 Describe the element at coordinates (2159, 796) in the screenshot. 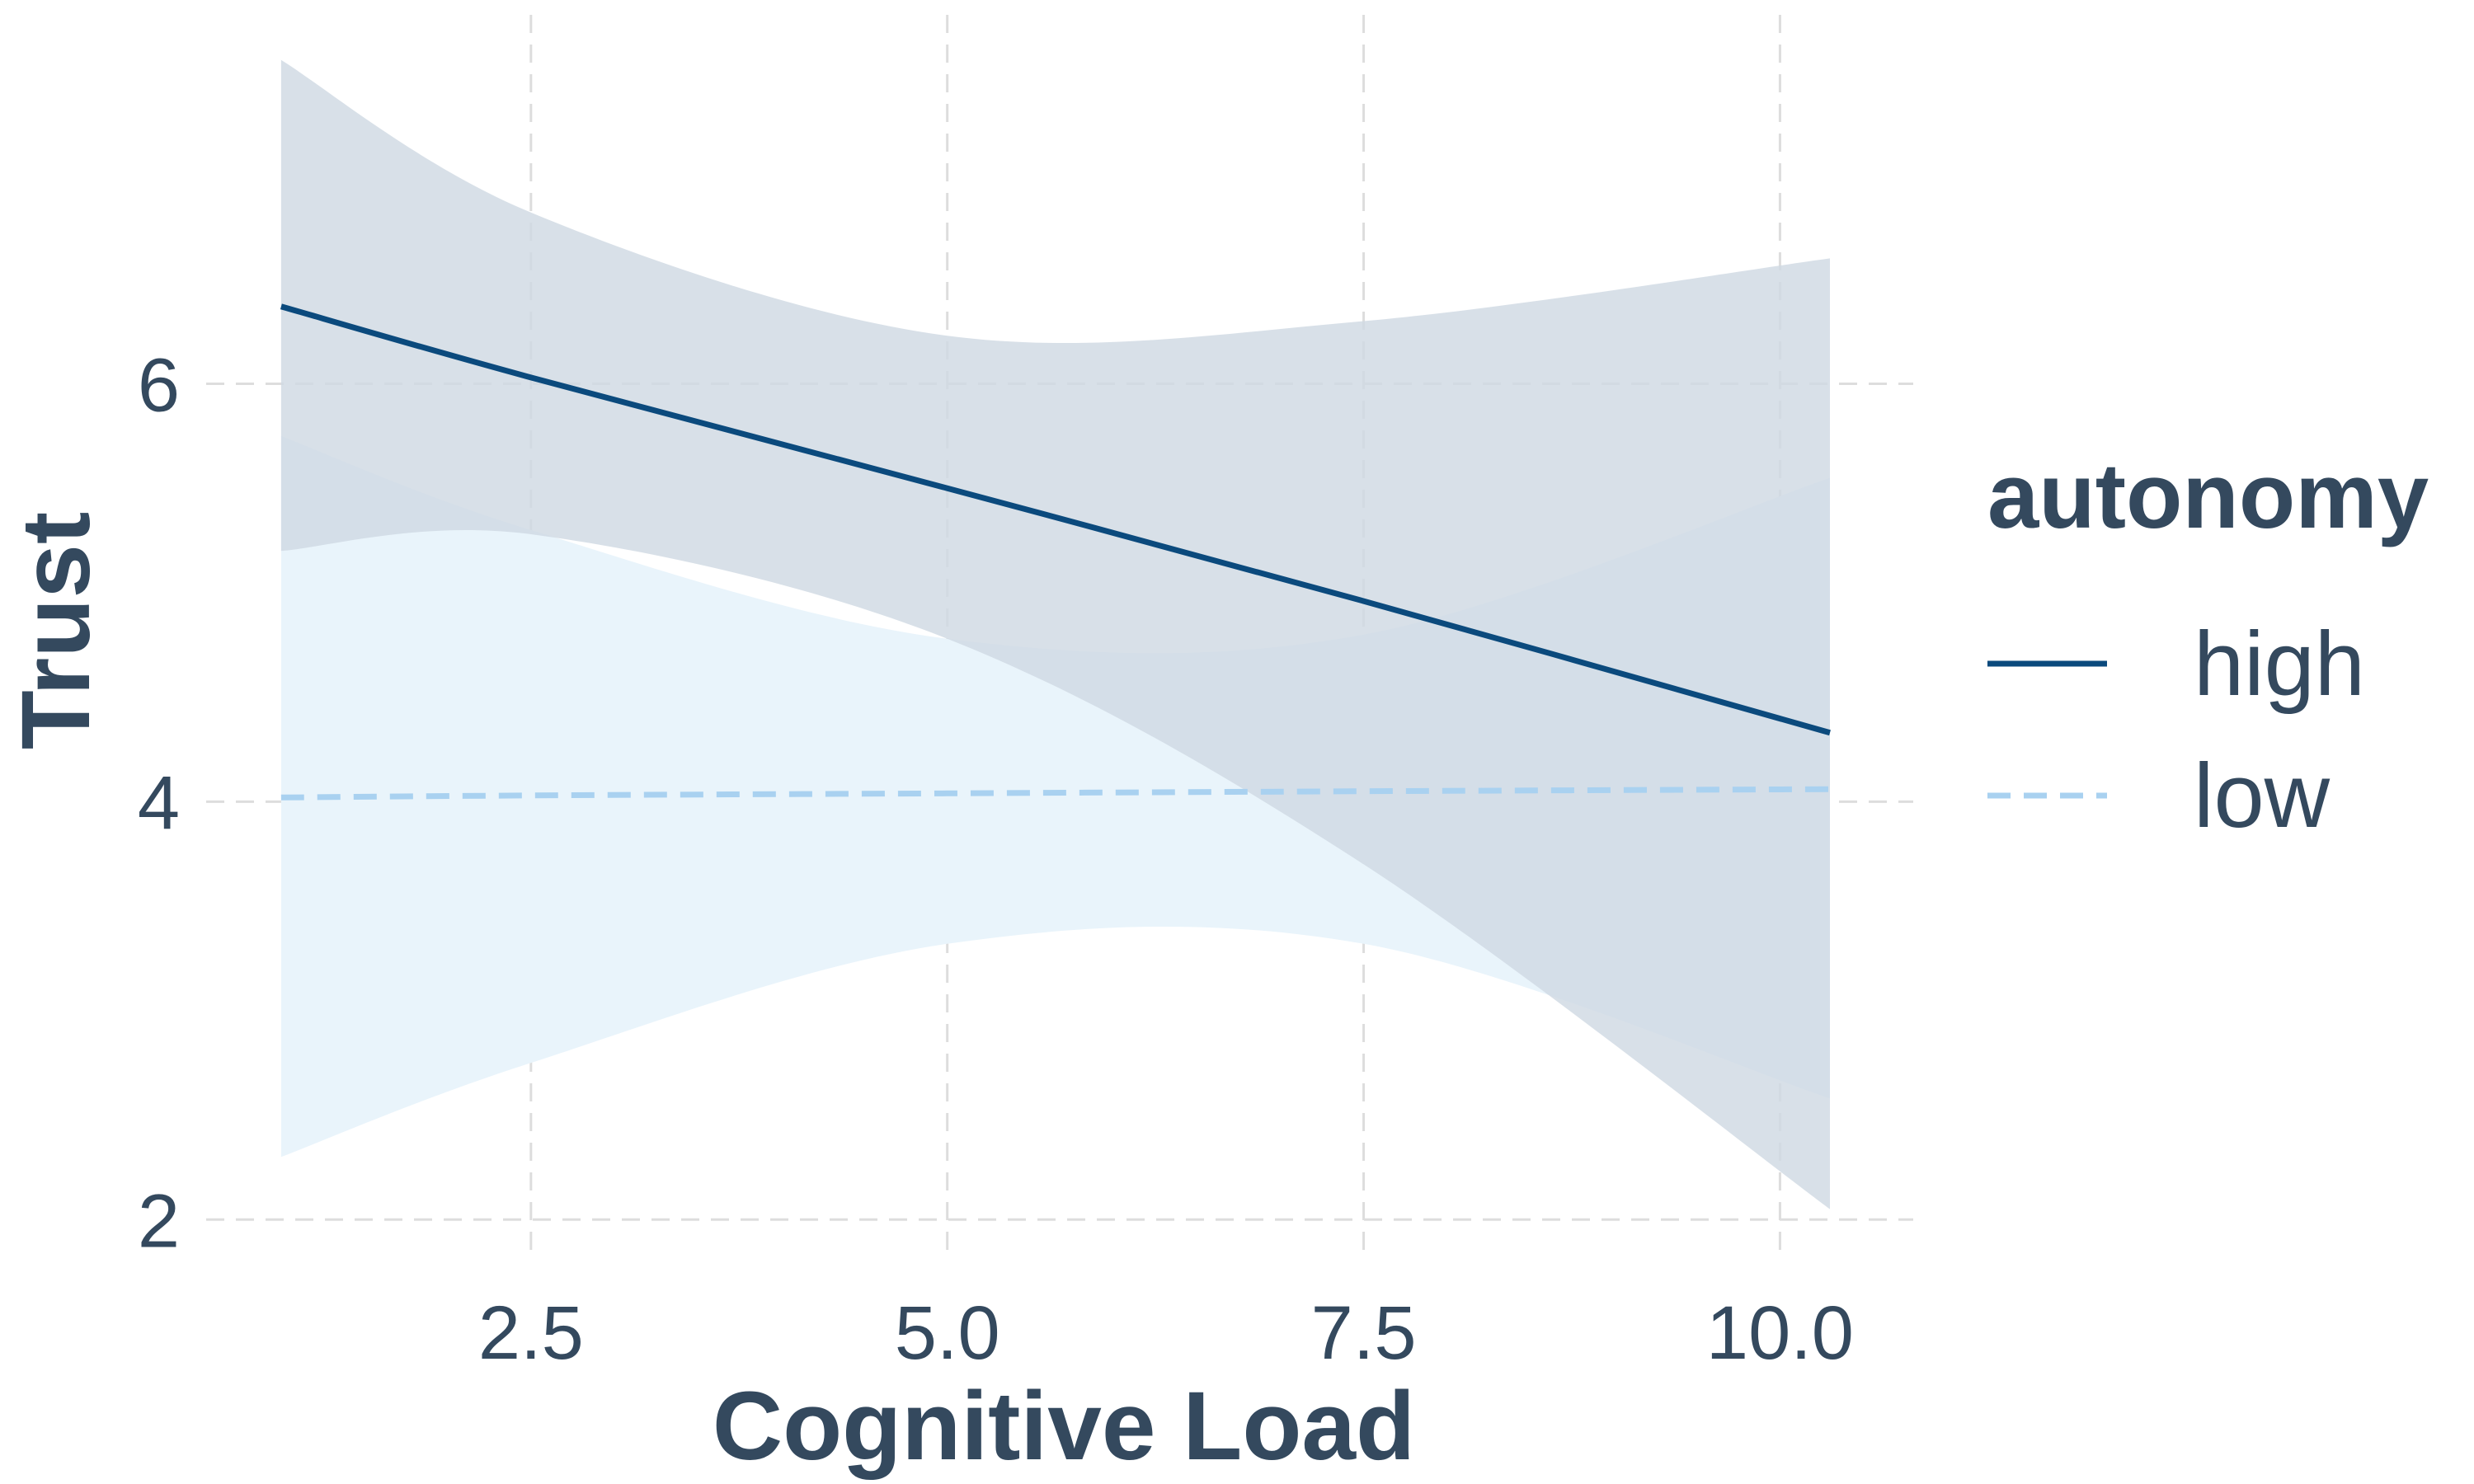

I see `legend-item-low: low` at that location.